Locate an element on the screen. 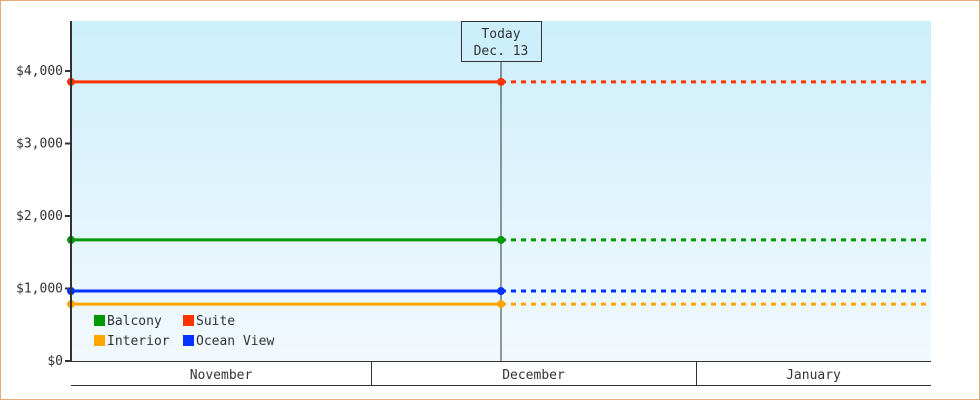  legend-label: Balcony is located at coordinates (134, 321).